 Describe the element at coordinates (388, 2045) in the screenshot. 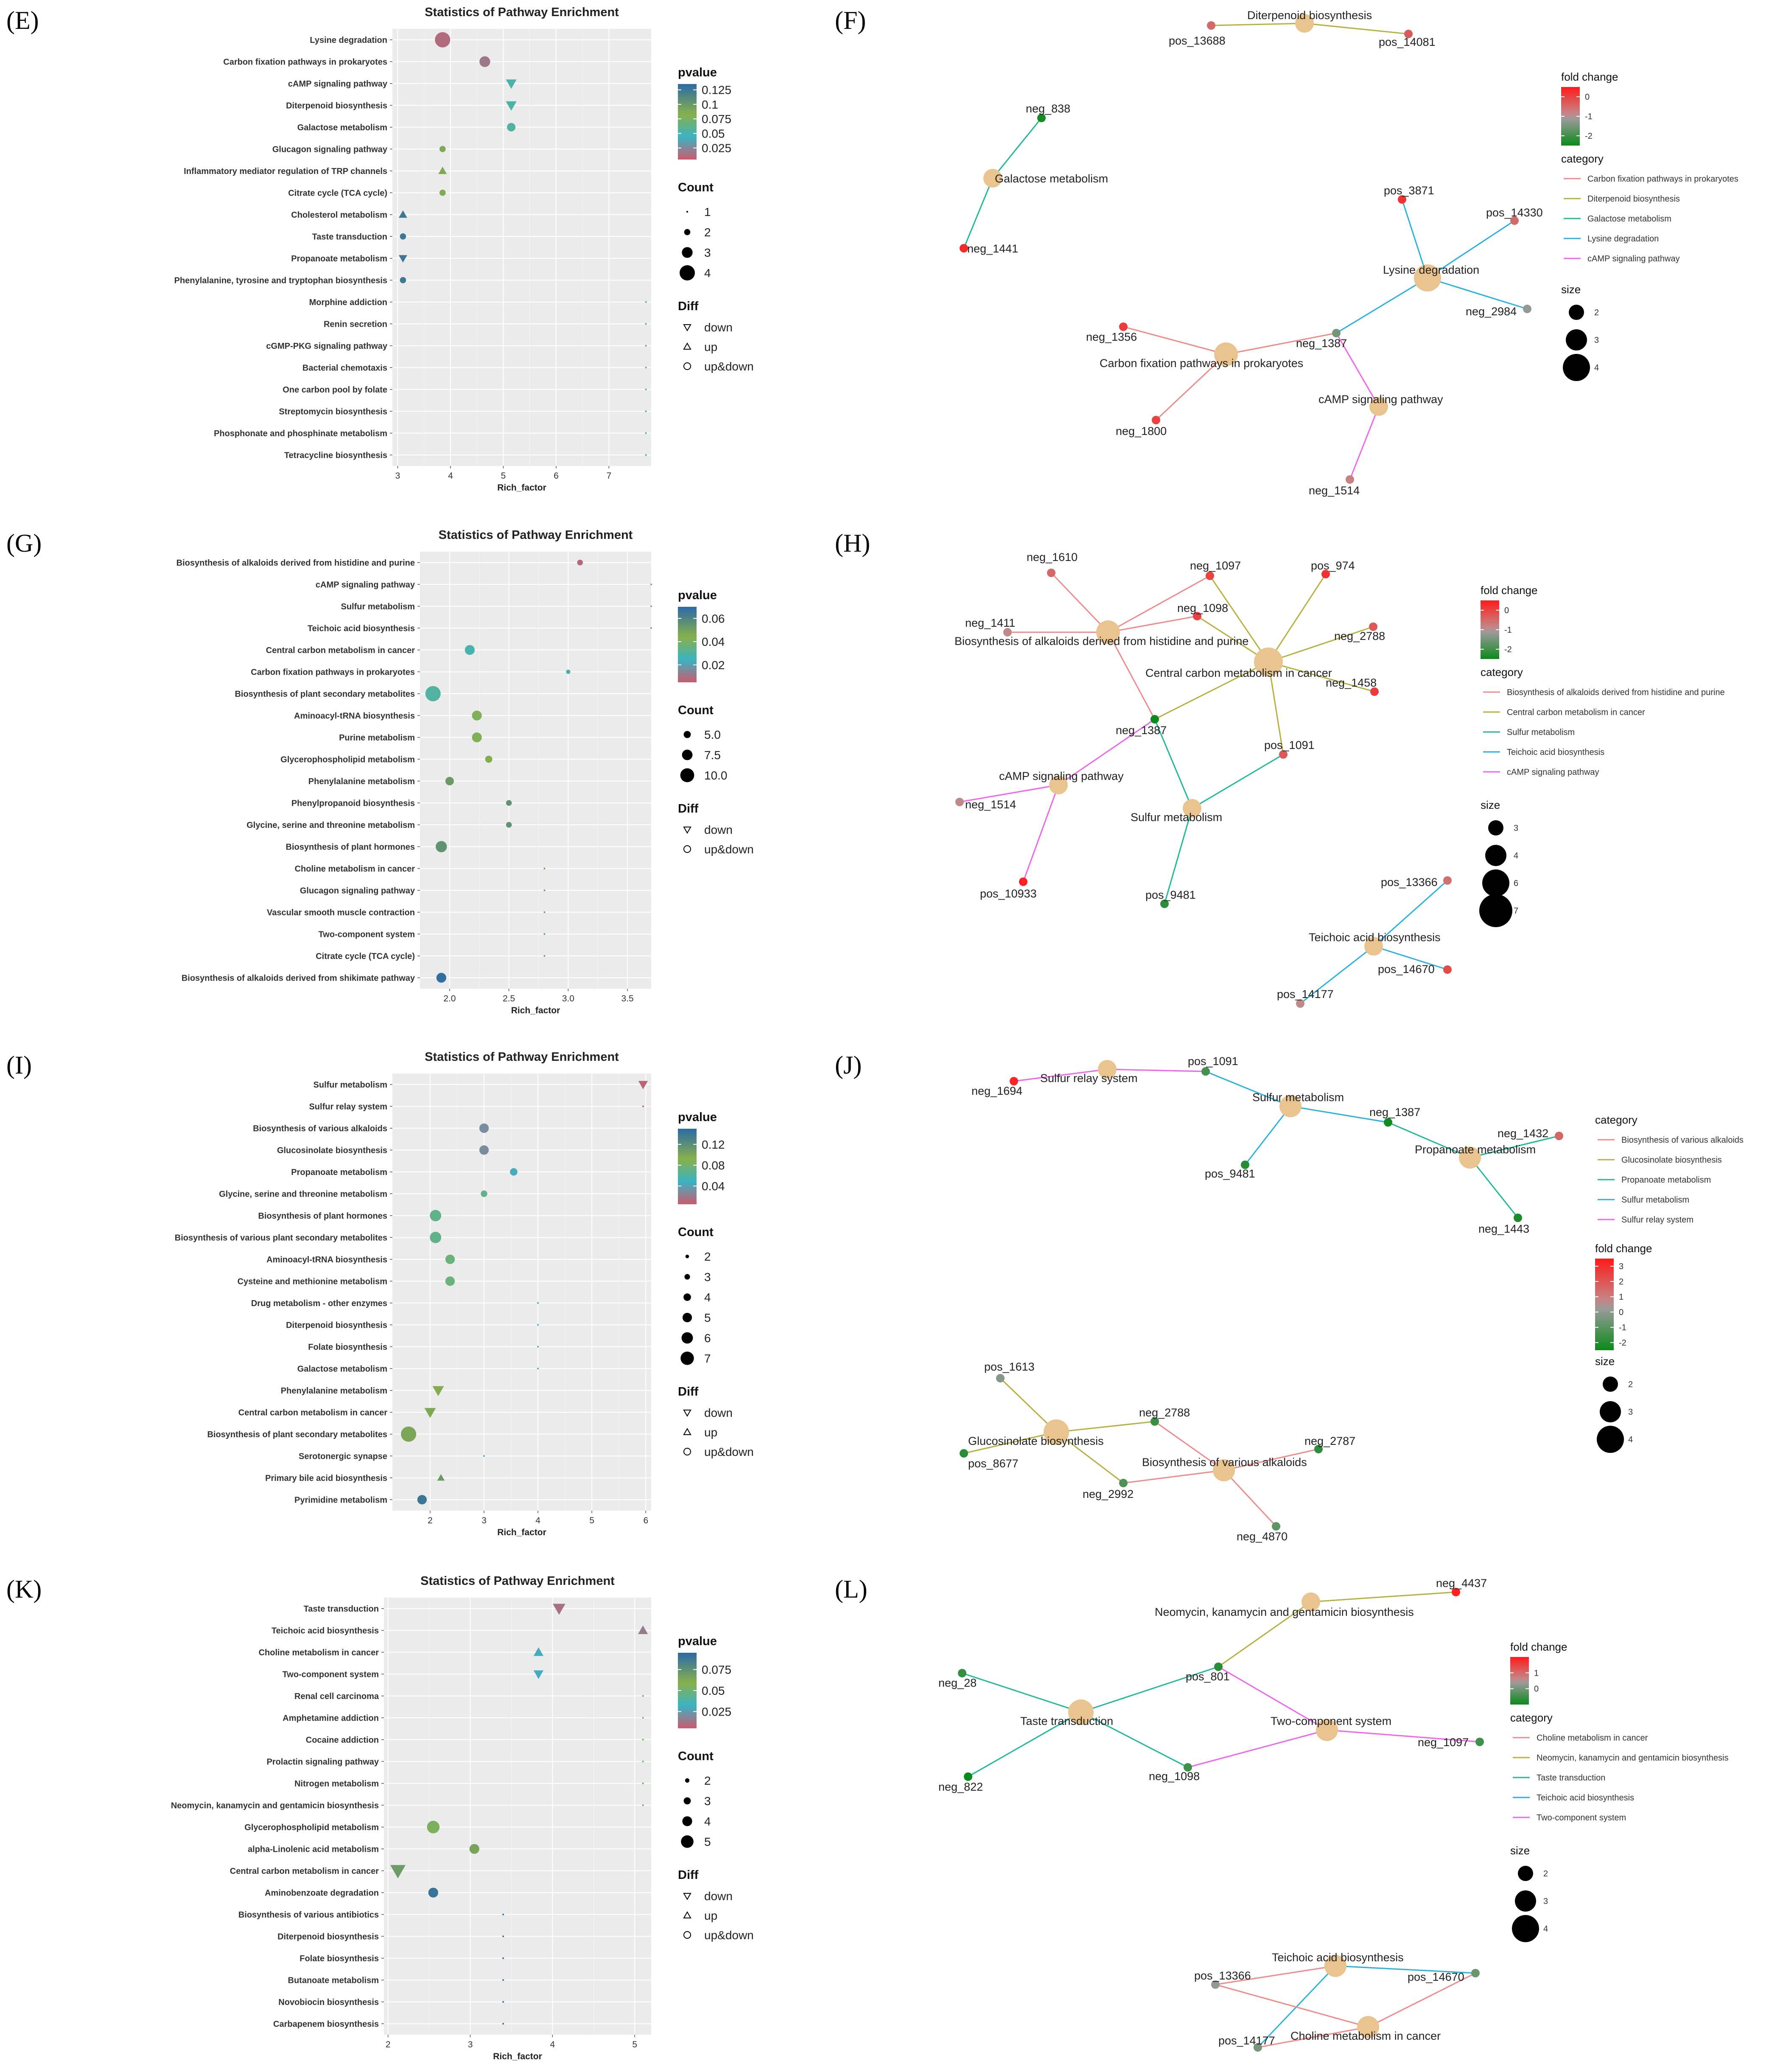

I see `x-tick-label: 2` at that location.